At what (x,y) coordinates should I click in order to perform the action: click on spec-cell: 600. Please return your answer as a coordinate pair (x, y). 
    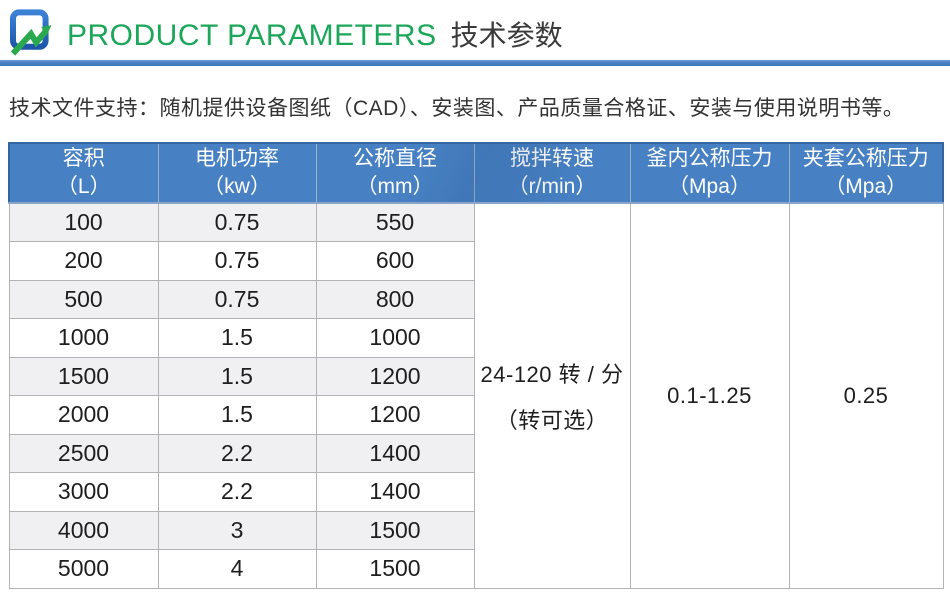
    Looking at the image, I should click on (395, 261).